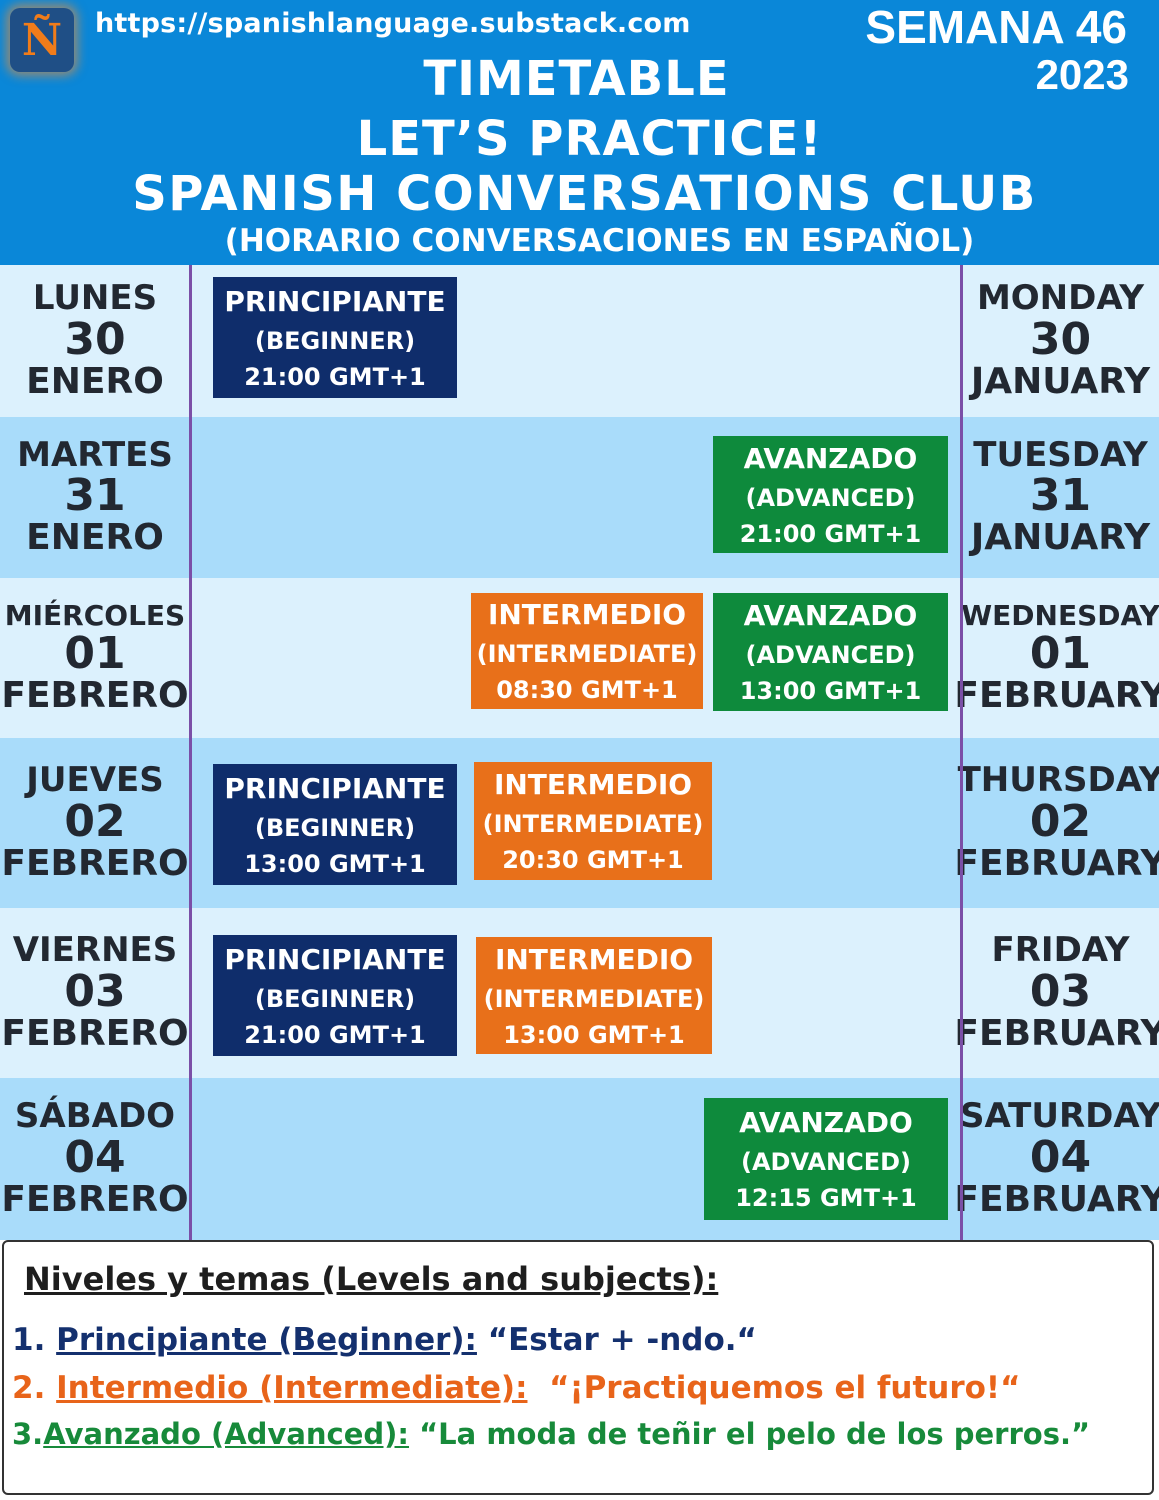 The image size is (1159, 1500). I want to click on day-label-es: SÁBADO 04 FEBRERO, so click(95, 1159).